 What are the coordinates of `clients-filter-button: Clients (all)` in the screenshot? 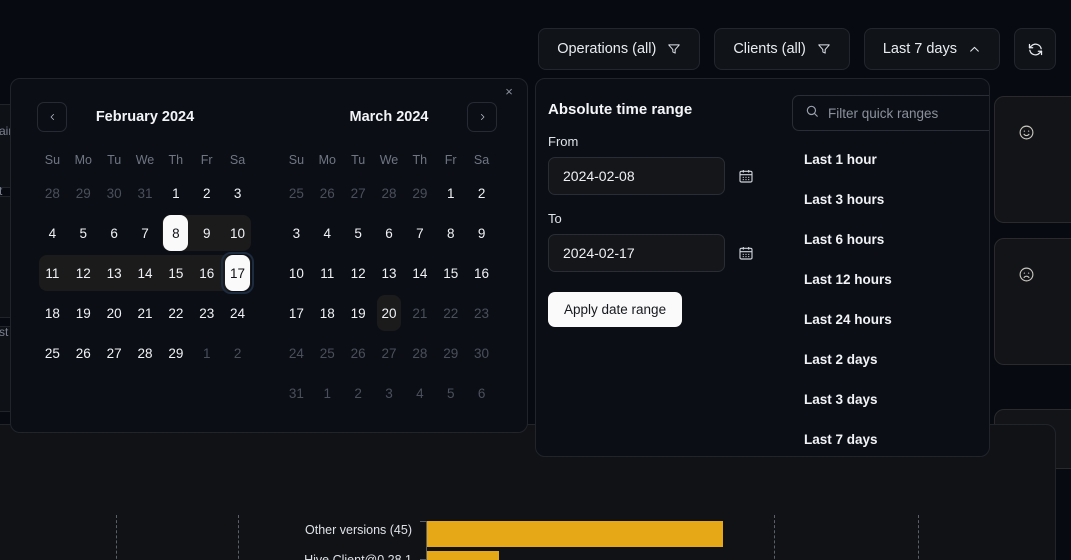 It's located at (782, 49).